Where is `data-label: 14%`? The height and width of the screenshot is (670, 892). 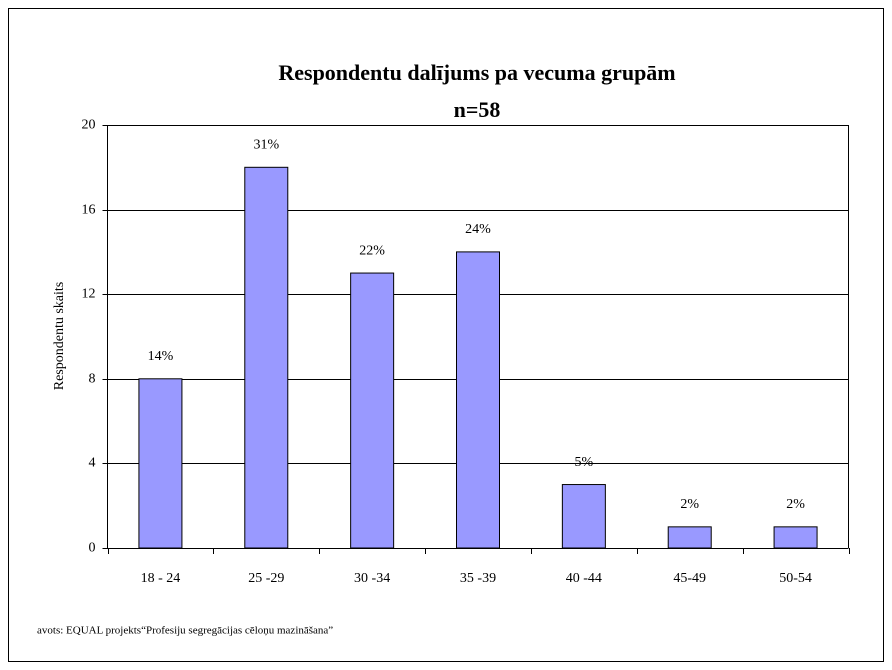 data-label: 14% is located at coordinates (161, 356).